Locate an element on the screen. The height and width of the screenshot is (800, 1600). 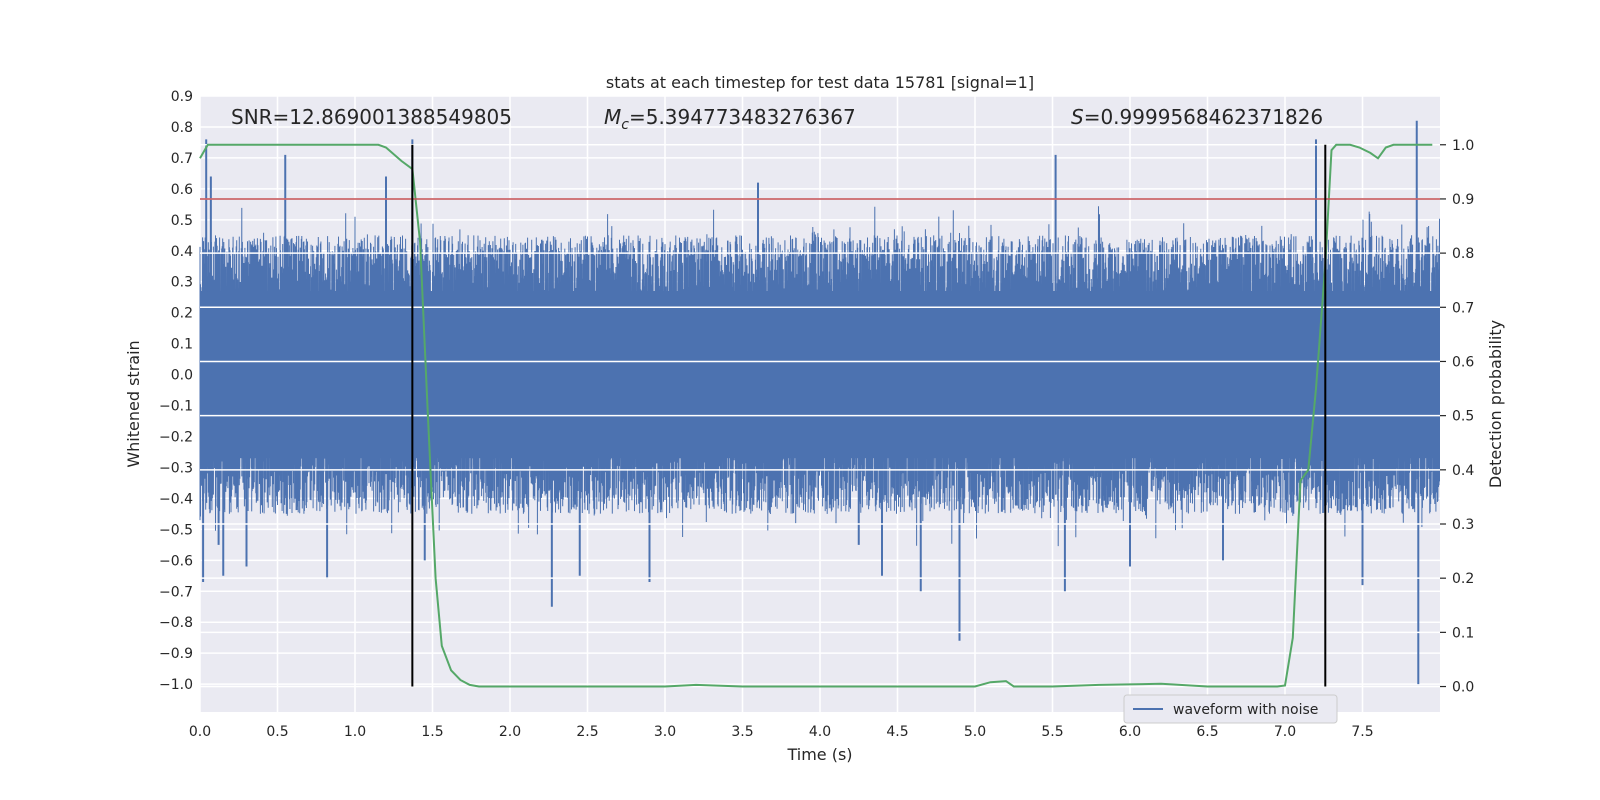
x-tick-label: 3.0 is located at coordinates (665, 732).